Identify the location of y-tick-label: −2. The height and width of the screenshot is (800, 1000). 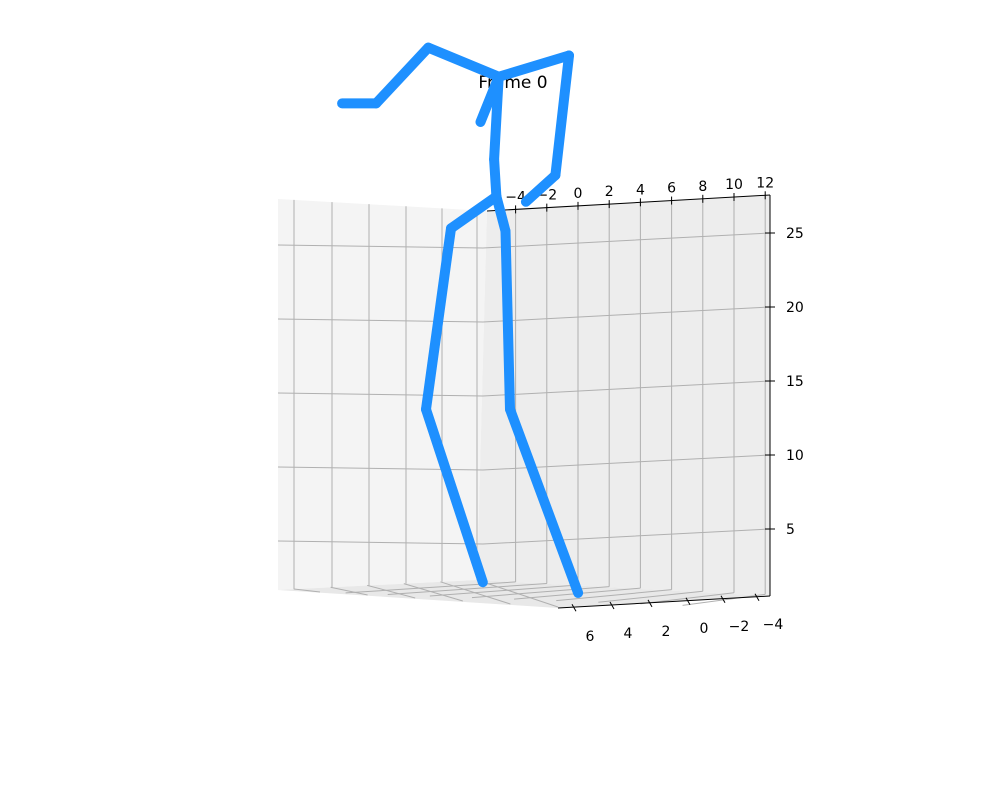
(739, 627).